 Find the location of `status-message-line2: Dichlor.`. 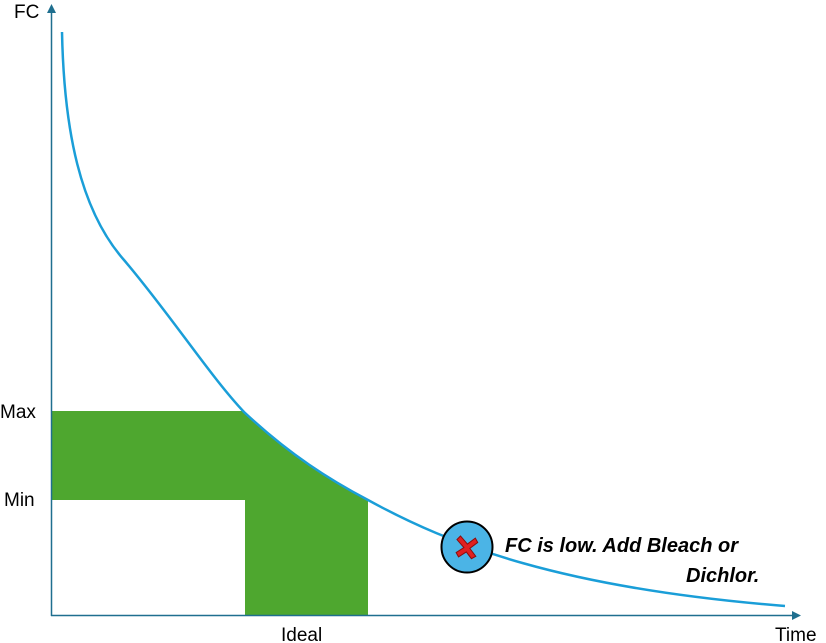

status-message-line2: Dichlor. is located at coordinates (722, 576).